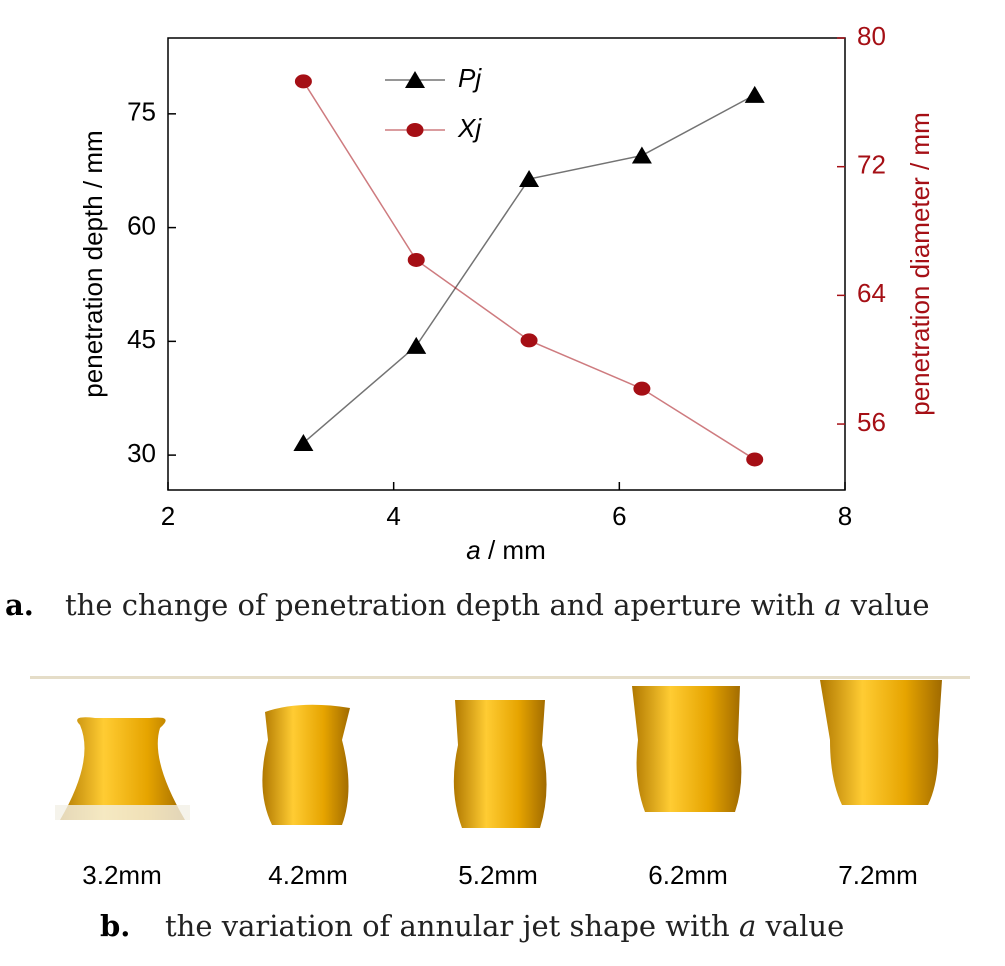  I want to click on y2-tick-label: 56, so click(871, 422).